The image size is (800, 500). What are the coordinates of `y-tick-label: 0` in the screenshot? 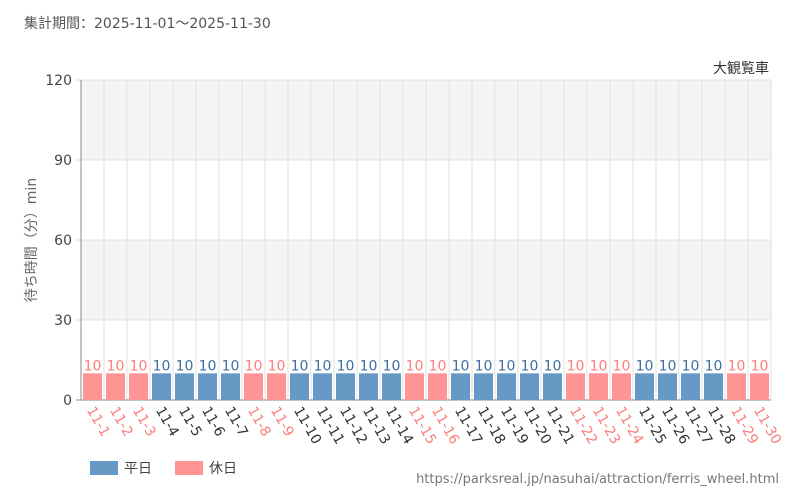 It's located at (67, 401).